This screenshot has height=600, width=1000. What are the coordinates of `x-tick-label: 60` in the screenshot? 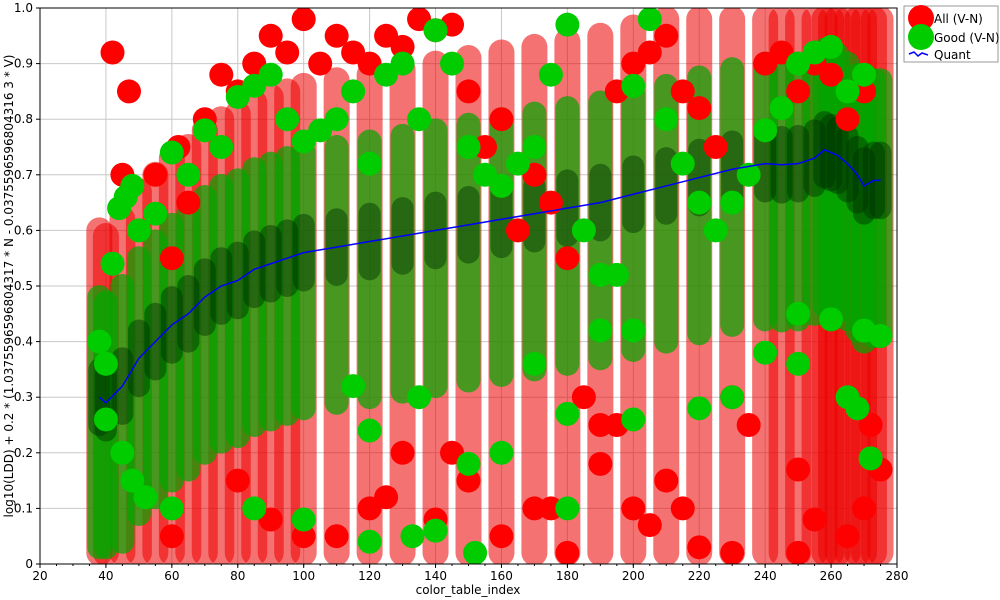 It's located at (171, 576).